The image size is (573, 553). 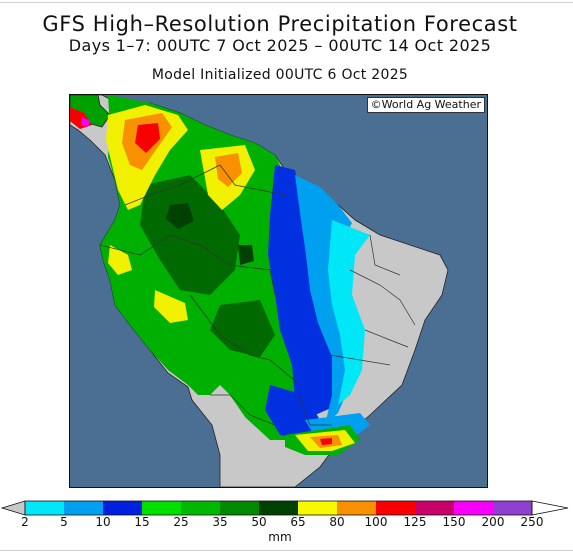 What do you see at coordinates (280, 75) in the screenshot?
I see `model-init: Model Initialized 00UTC 6 Oct 2025` at bounding box center [280, 75].